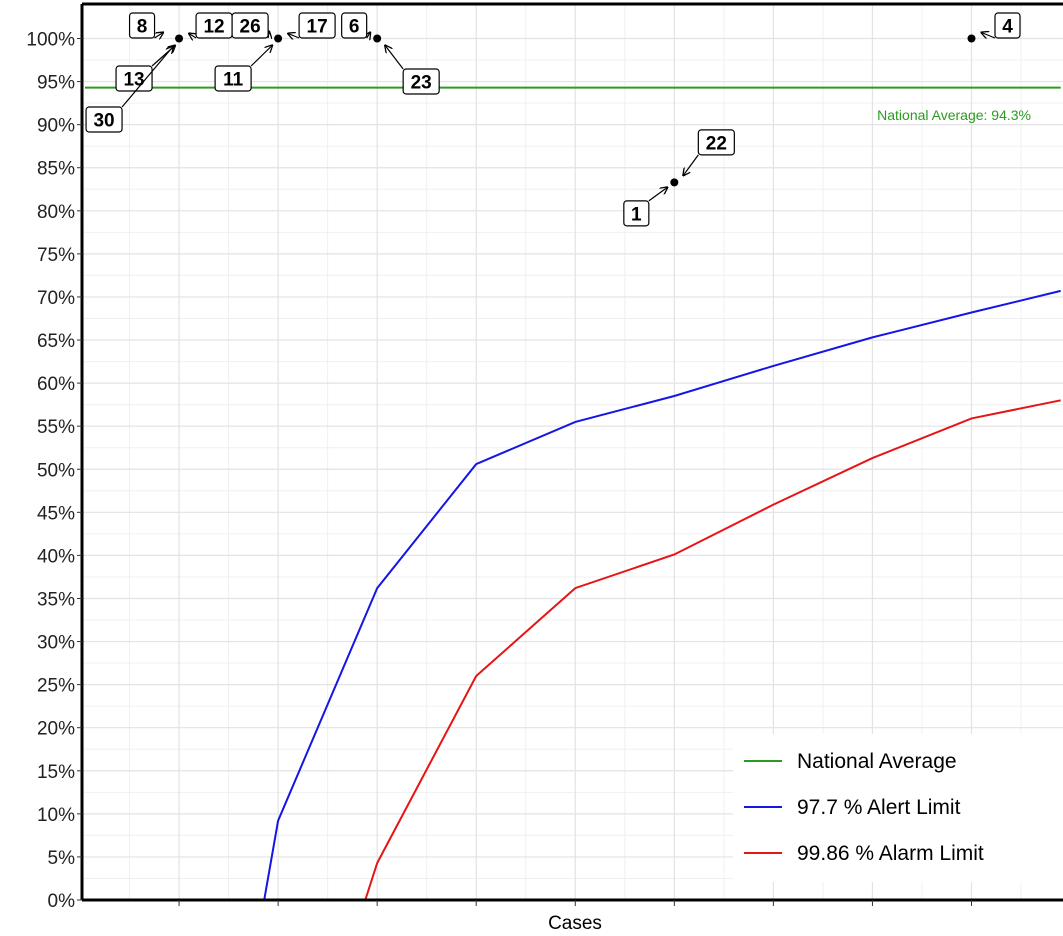 This screenshot has height=936, width=1063. I want to click on point-label: 23, so click(421, 83).